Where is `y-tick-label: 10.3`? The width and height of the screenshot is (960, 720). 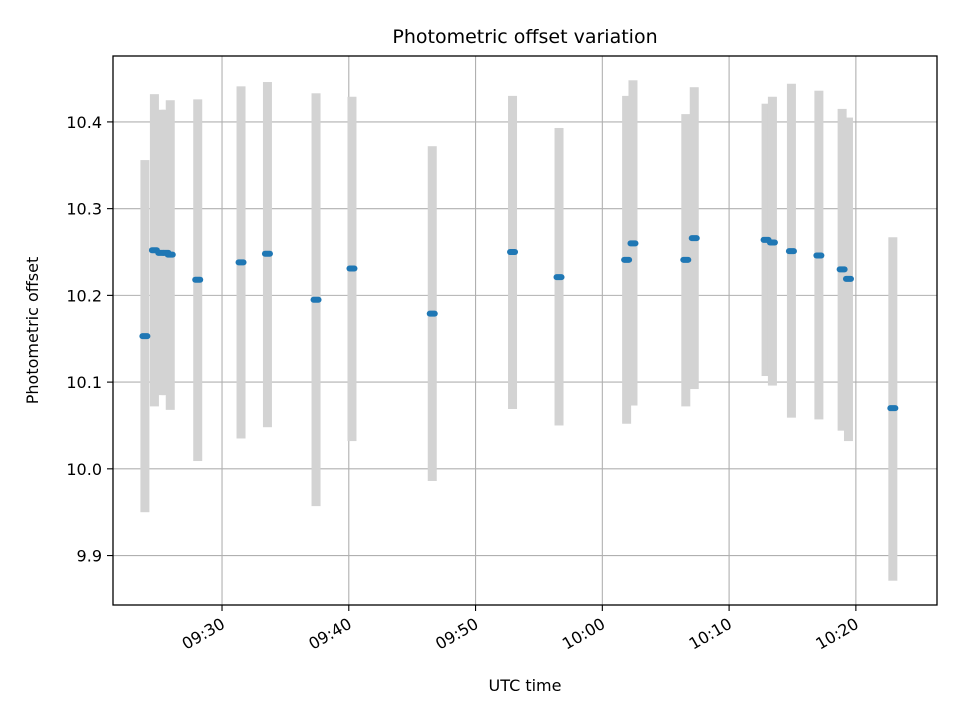 y-tick-label: 10.3 is located at coordinates (84, 209).